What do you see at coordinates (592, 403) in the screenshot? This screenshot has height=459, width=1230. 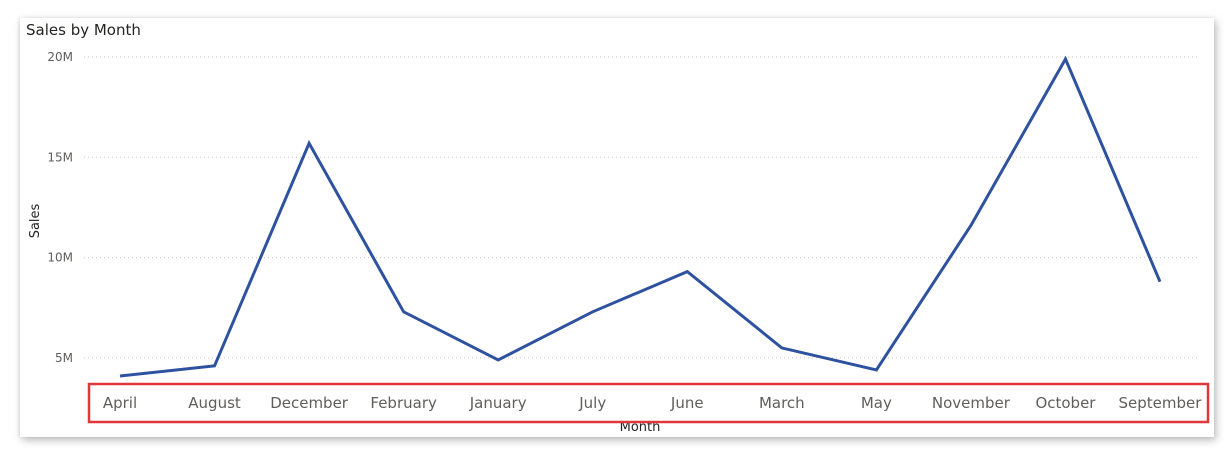 I see `x-tick-label: July` at bounding box center [592, 403].